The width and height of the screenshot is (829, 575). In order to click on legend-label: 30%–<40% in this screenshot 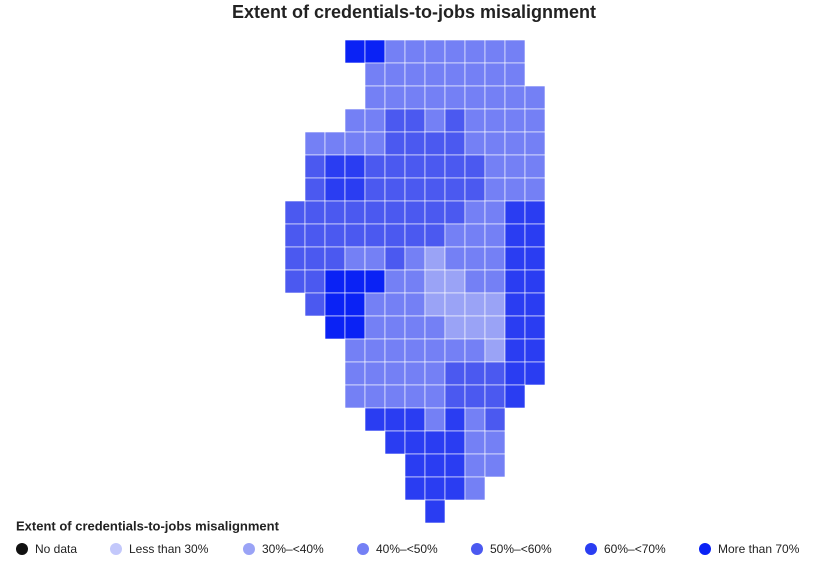, I will do `click(293, 549)`.